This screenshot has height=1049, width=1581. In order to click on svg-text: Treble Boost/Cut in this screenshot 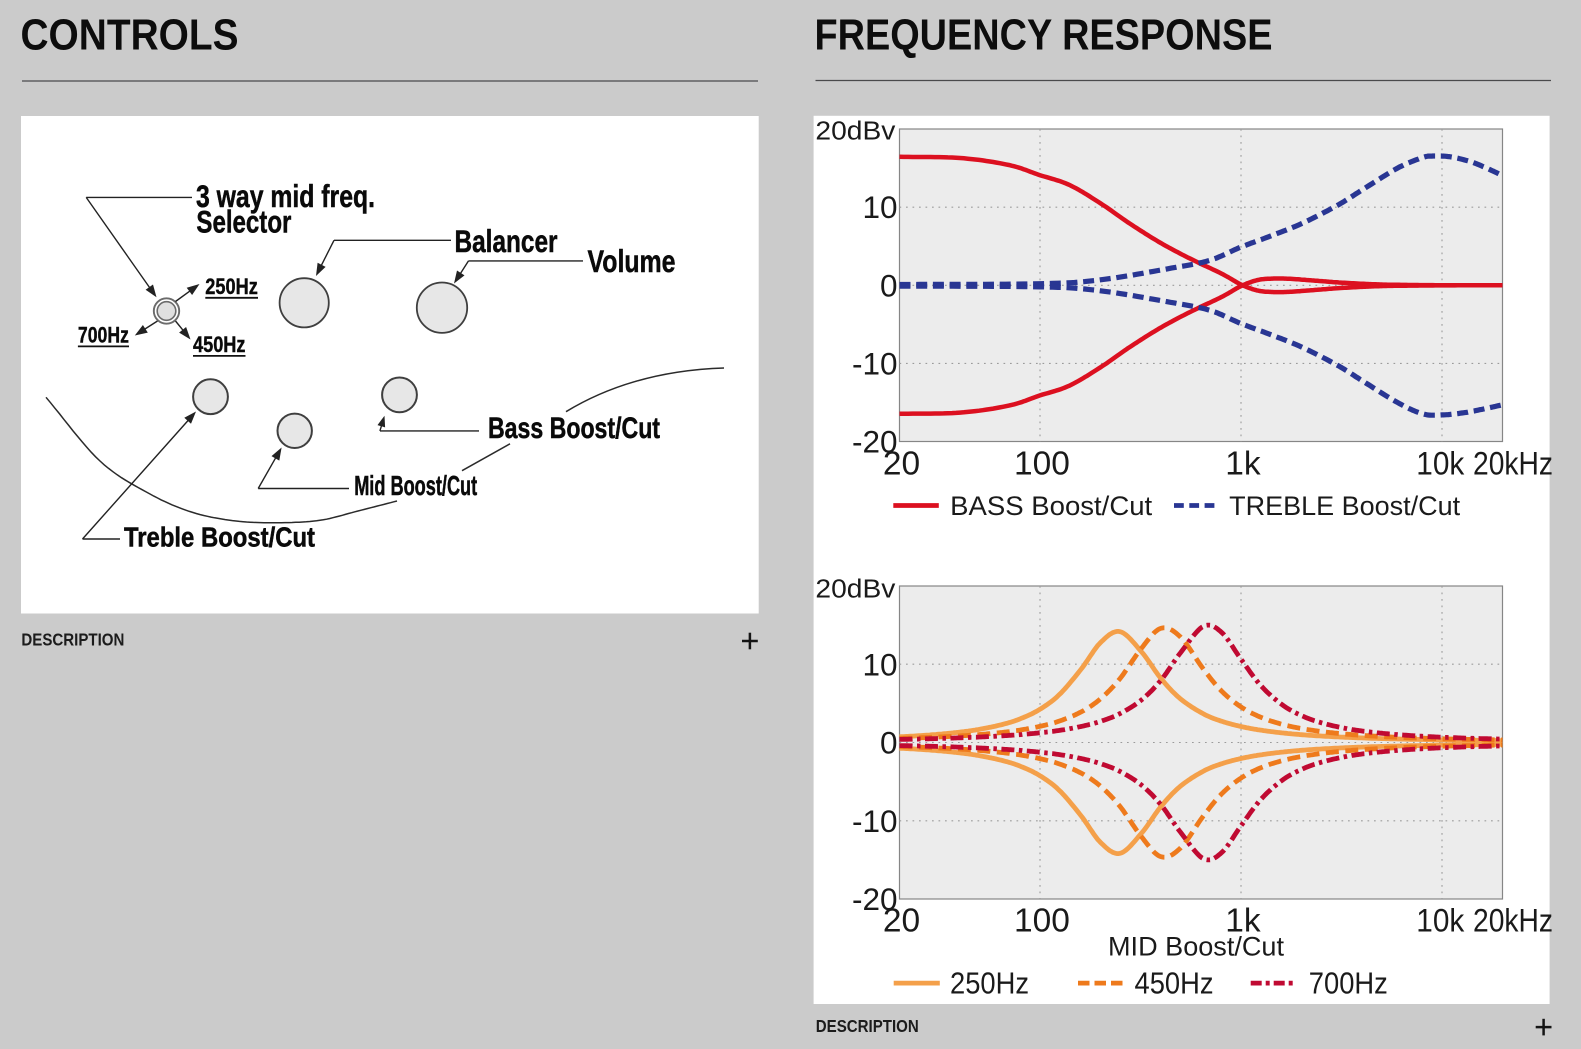, I will do `click(219, 537)`.